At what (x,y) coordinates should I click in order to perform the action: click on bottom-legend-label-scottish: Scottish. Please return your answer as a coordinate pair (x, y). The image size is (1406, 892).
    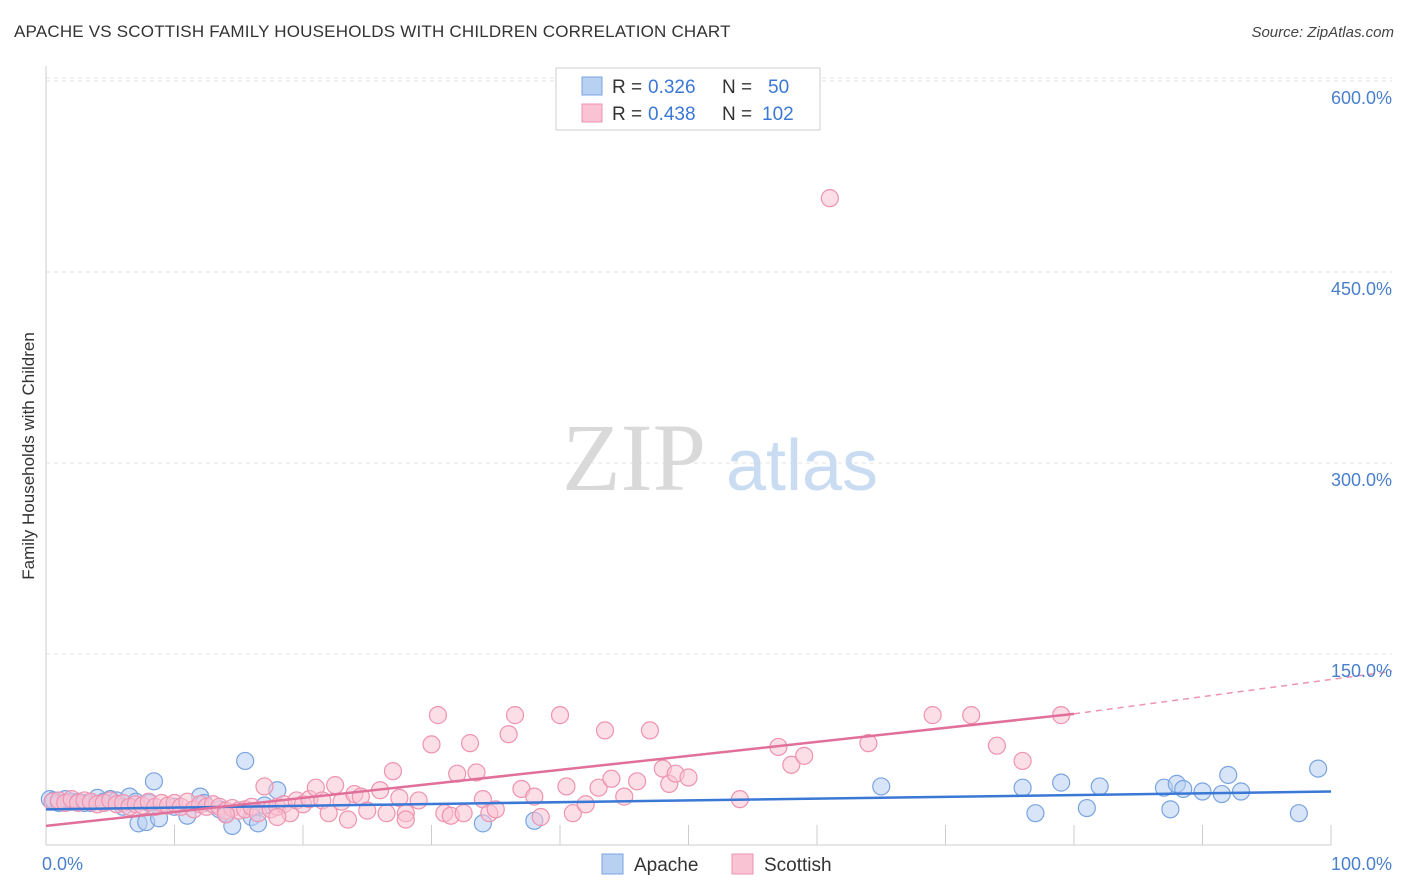
    Looking at the image, I should click on (798, 865).